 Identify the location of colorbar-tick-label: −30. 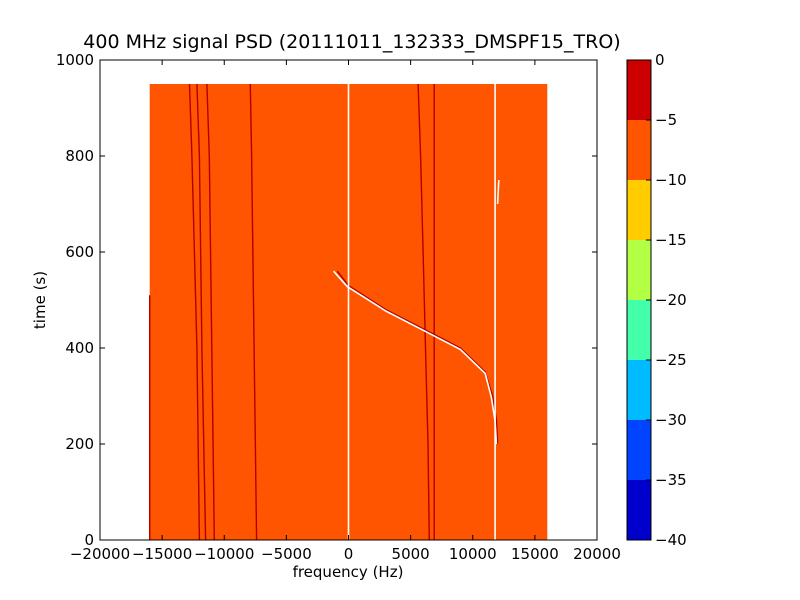
(671, 420).